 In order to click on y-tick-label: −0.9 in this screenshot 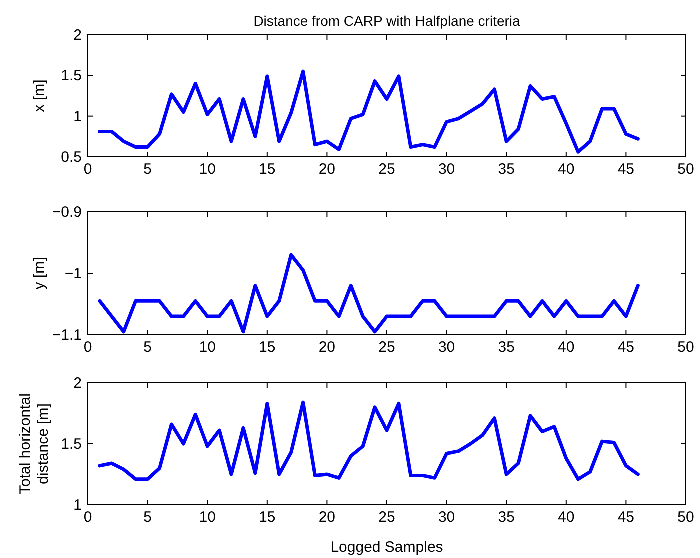, I will do `click(67, 212)`.